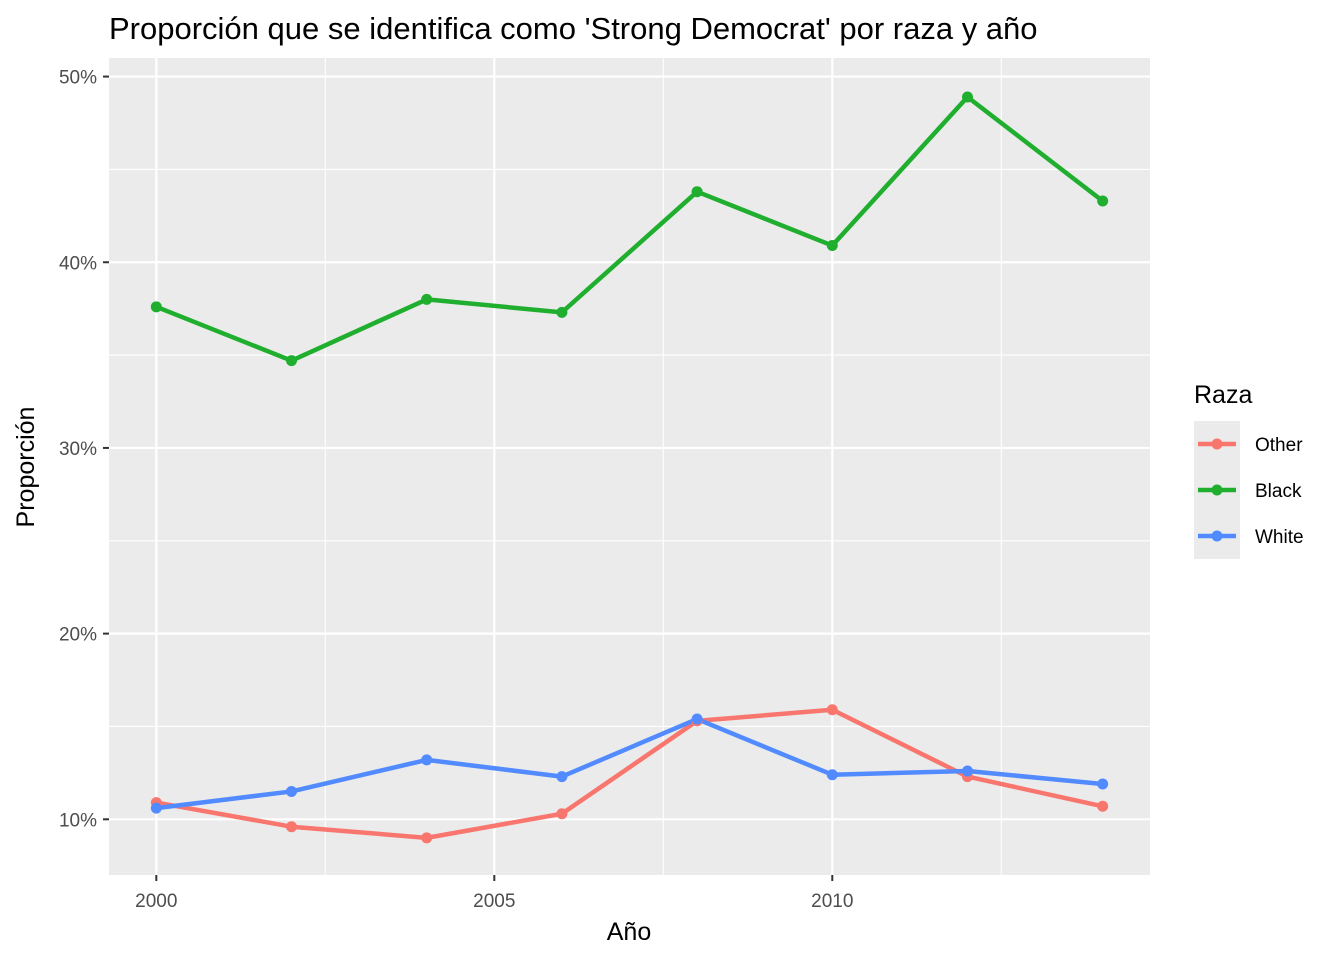  What do you see at coordinates (1249, 490) in the screenshot?
I see `legend-items: Other Black White` at bounding box center [1249, 490].